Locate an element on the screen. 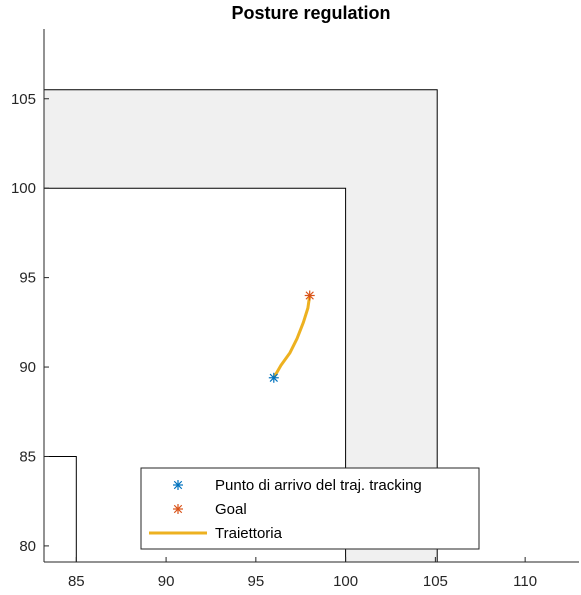  x-tick-label: 95 is located at coordinates (256, 581).